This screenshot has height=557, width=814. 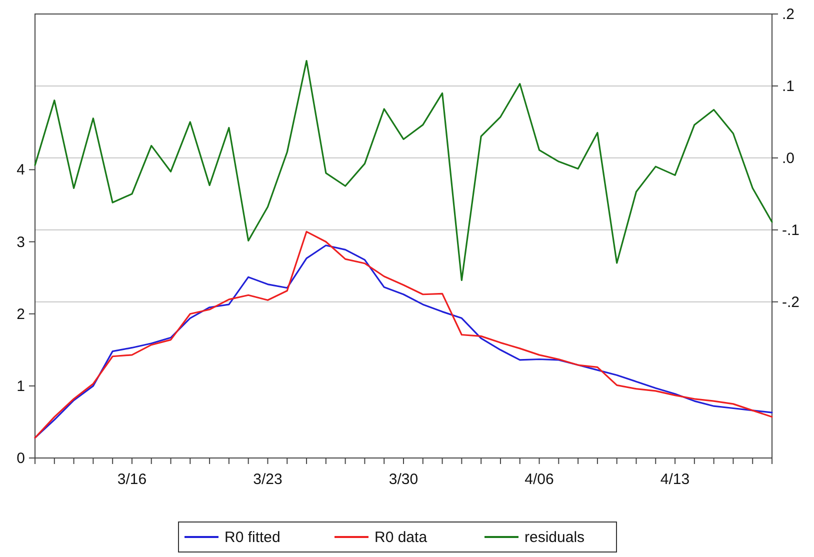 I want to click on y2-tick-label: -.1, so click(x=791, y=230).